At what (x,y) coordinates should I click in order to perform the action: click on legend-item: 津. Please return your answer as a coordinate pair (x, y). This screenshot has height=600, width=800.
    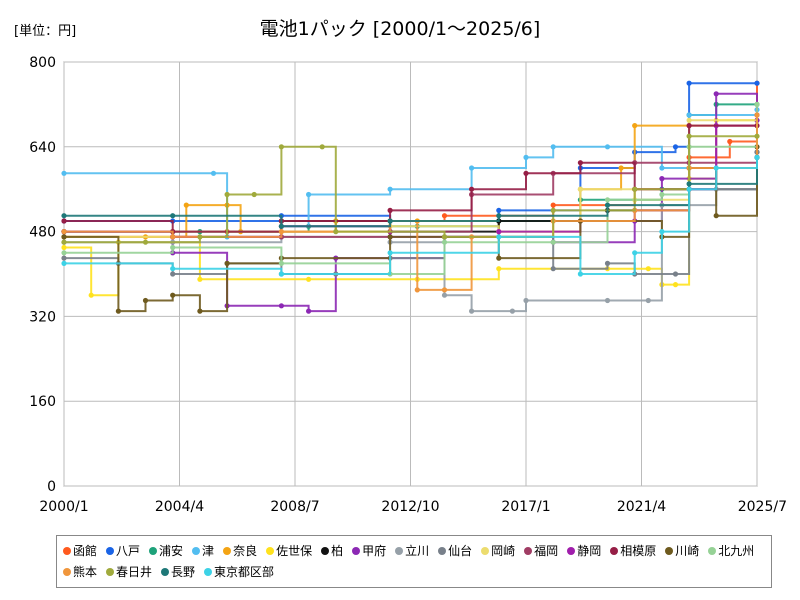
    Looking at the image, I should click on (203, 551).